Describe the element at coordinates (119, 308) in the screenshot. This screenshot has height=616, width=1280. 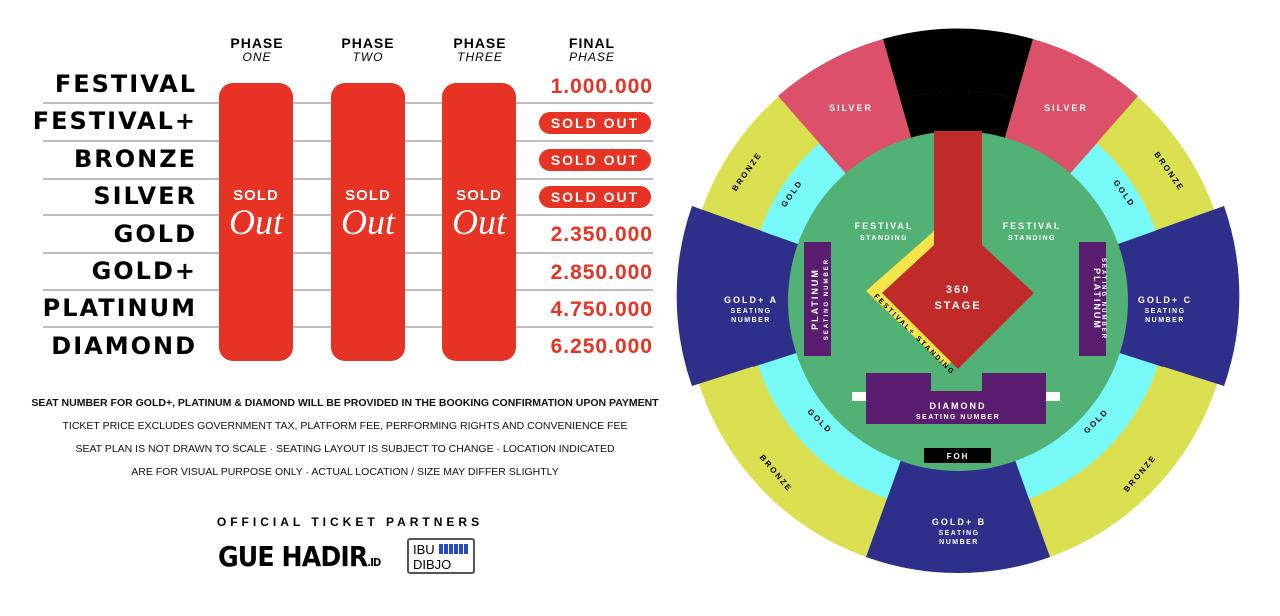
I see `category-platinum: PLATINUM` at that location.